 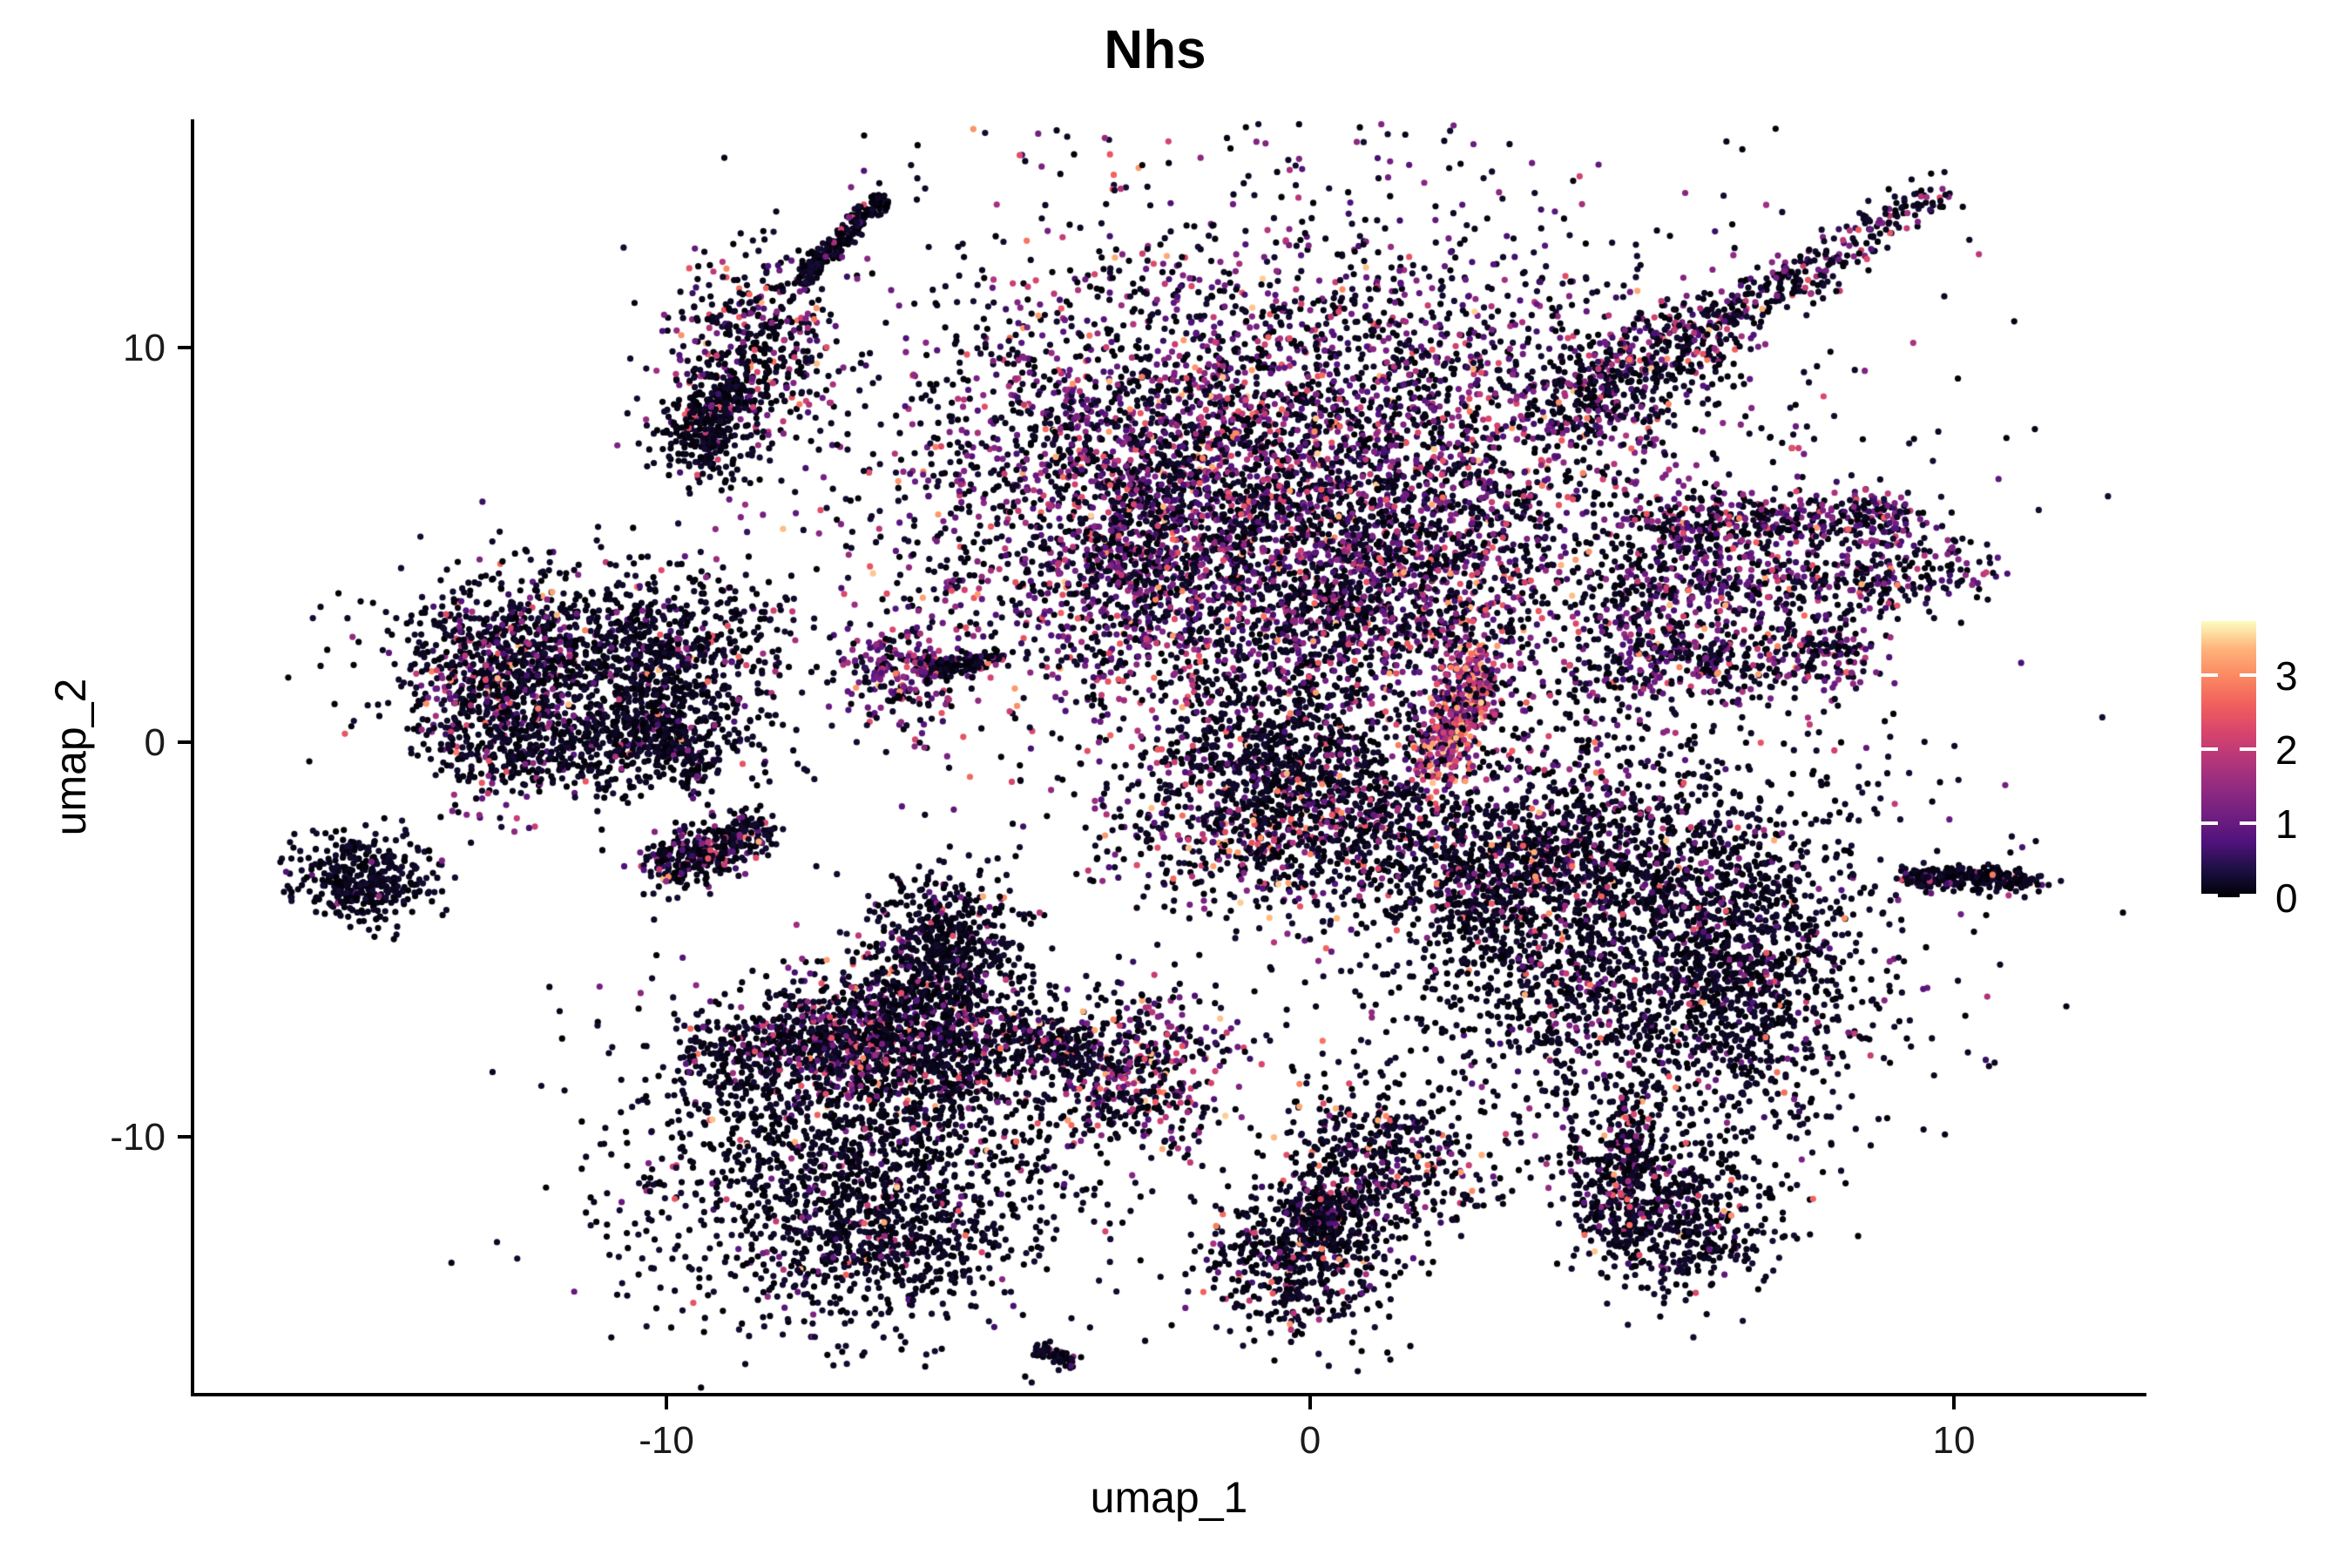 I want to click on colorbar-label-1: 1, so click(x=2286, y=824).